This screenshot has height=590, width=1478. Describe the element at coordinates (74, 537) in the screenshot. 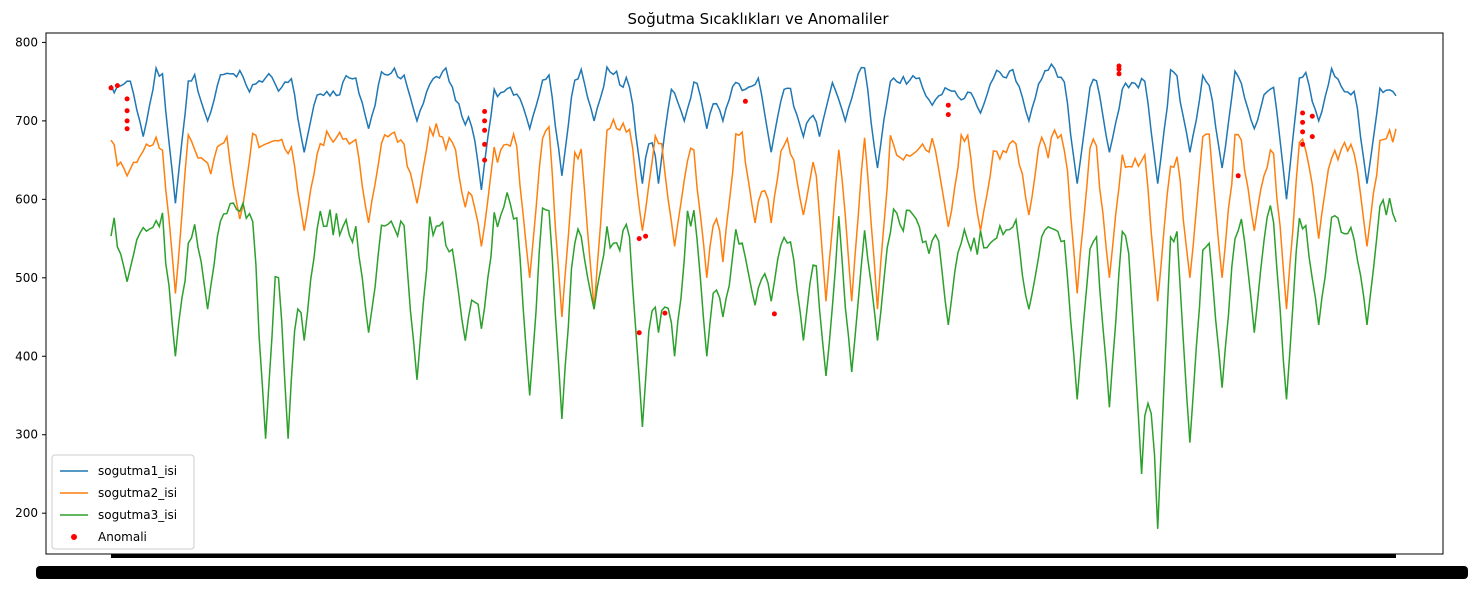

I see `legend-swatch-anomali` at that location.